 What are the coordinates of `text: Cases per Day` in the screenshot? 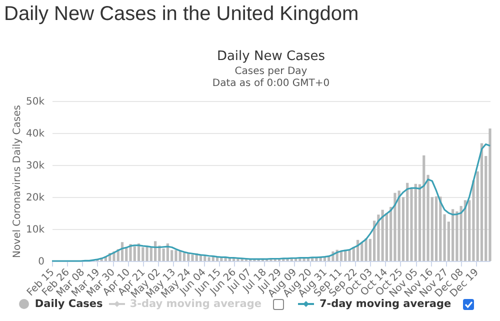 It's located at (271, 71).